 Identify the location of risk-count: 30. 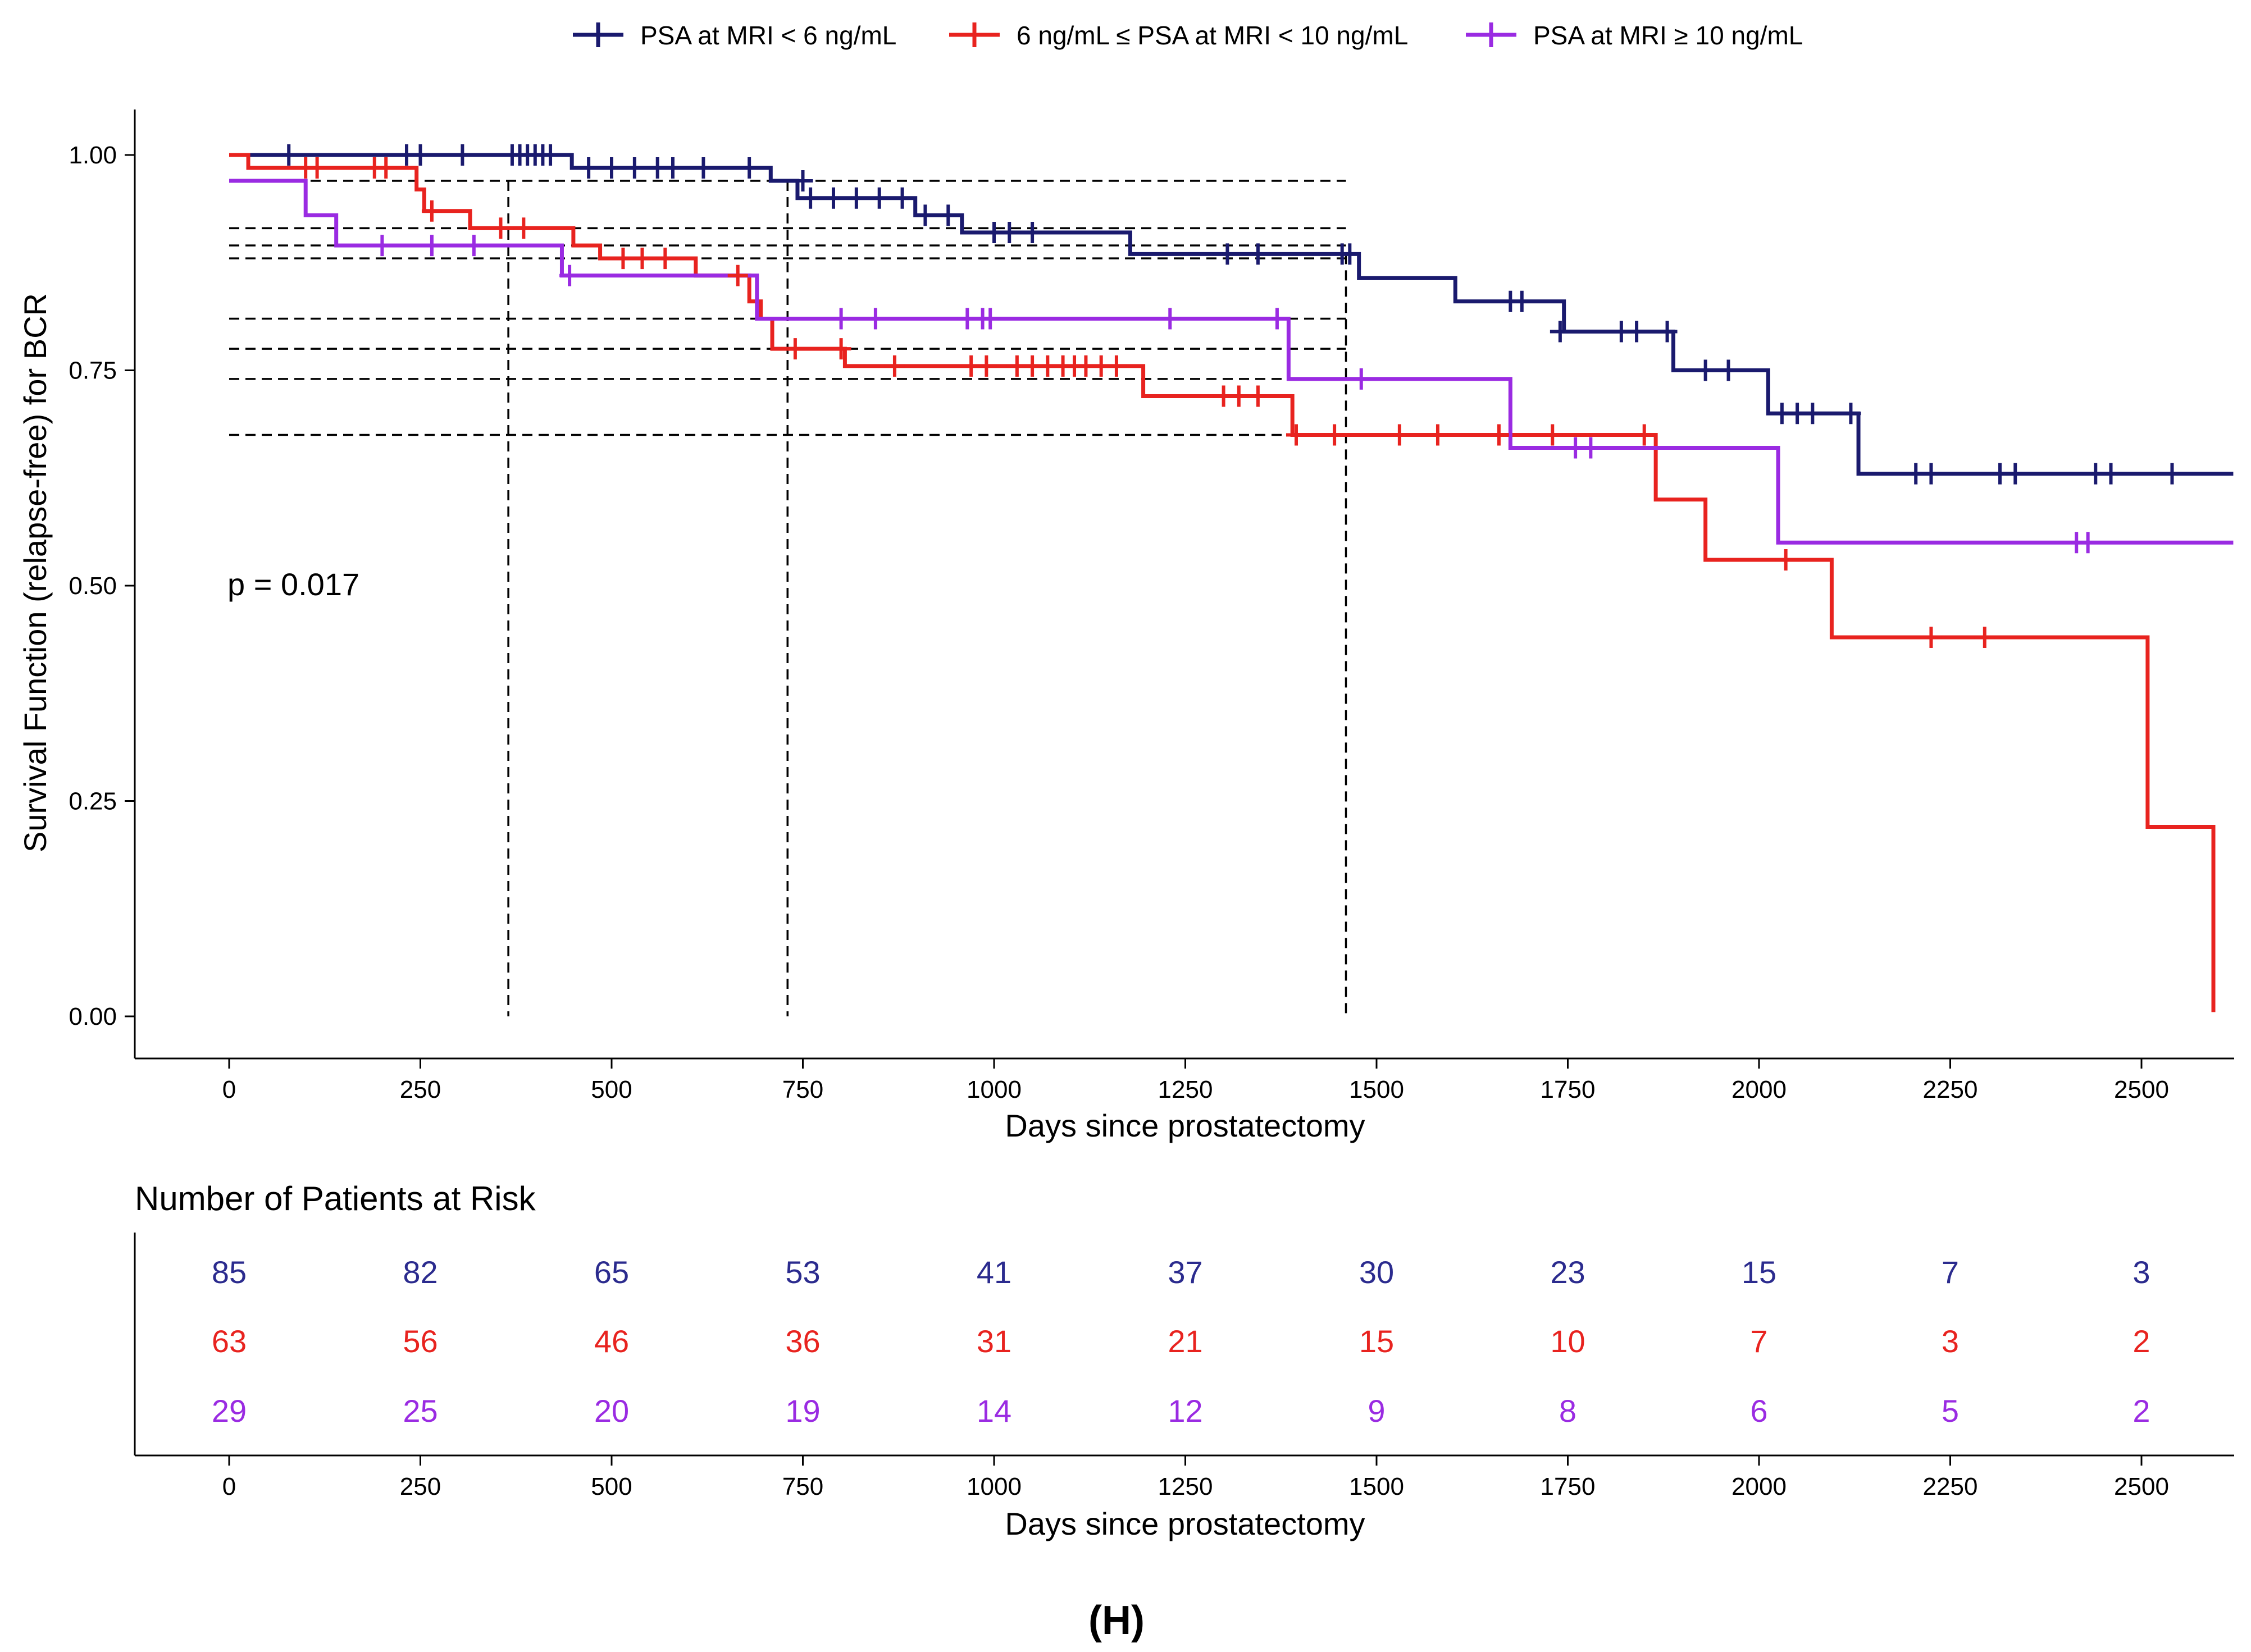
(1376, 1272).